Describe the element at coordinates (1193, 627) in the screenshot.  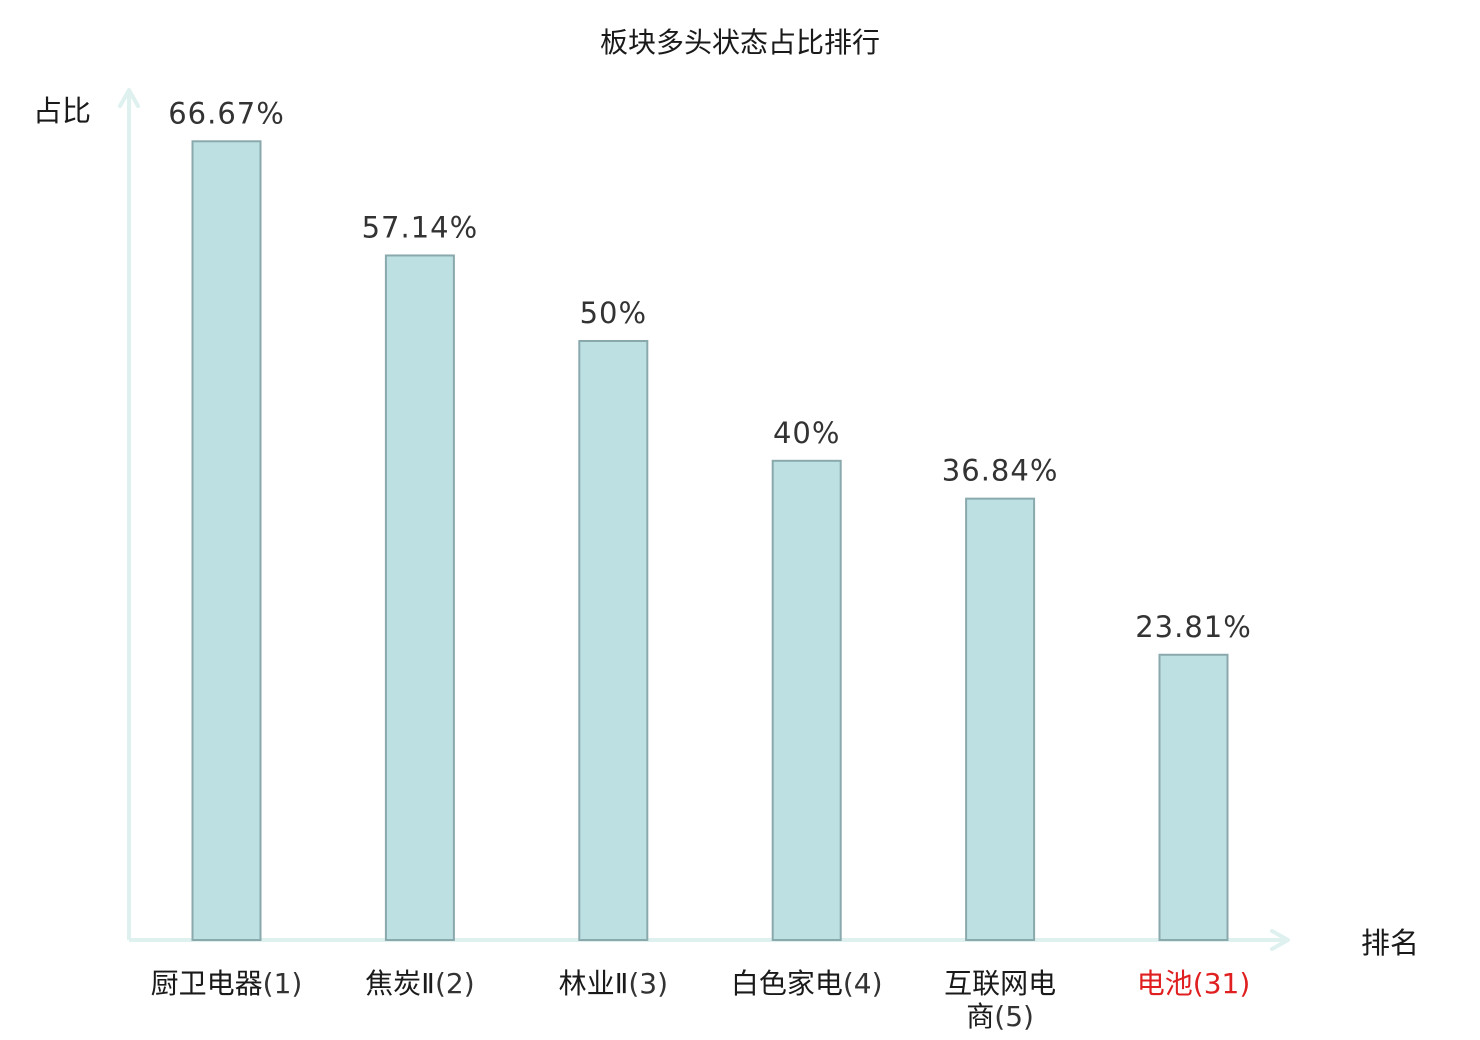
I see `bar-value-label: 23.81%` at that location.